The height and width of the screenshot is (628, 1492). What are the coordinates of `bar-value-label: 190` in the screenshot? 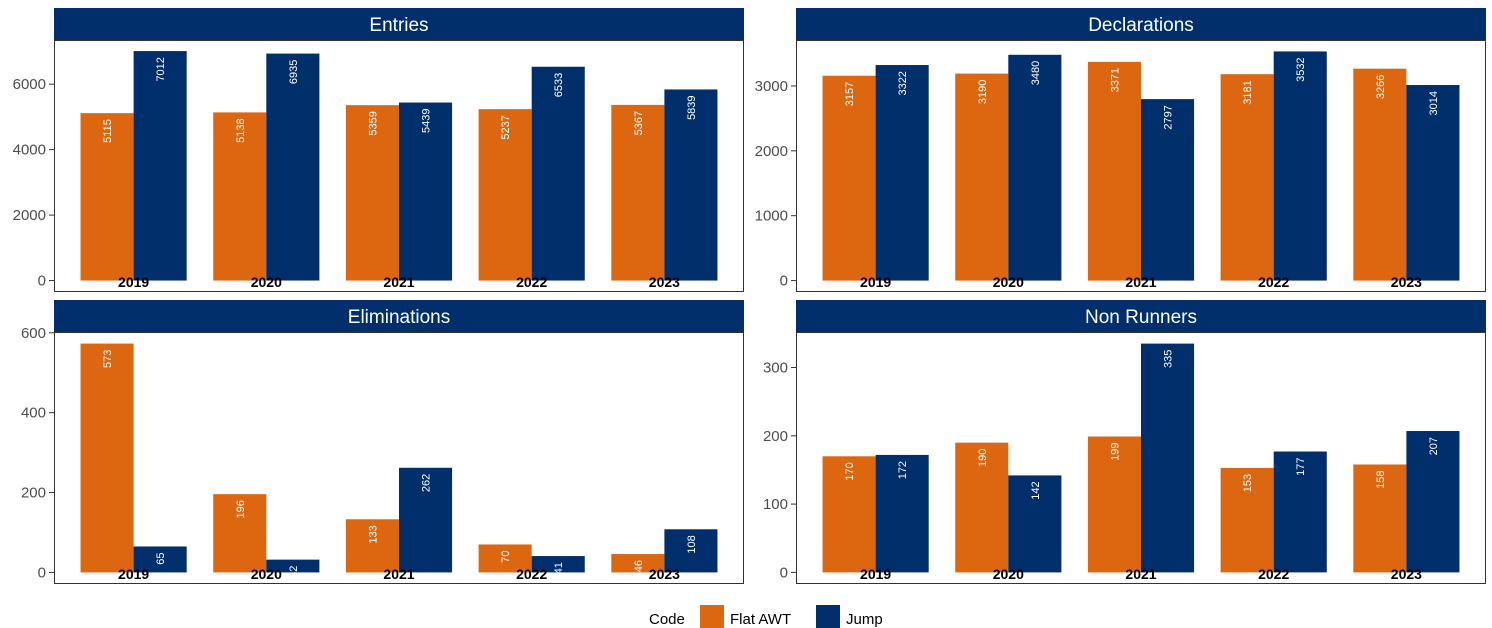 It's located at (983, 458).